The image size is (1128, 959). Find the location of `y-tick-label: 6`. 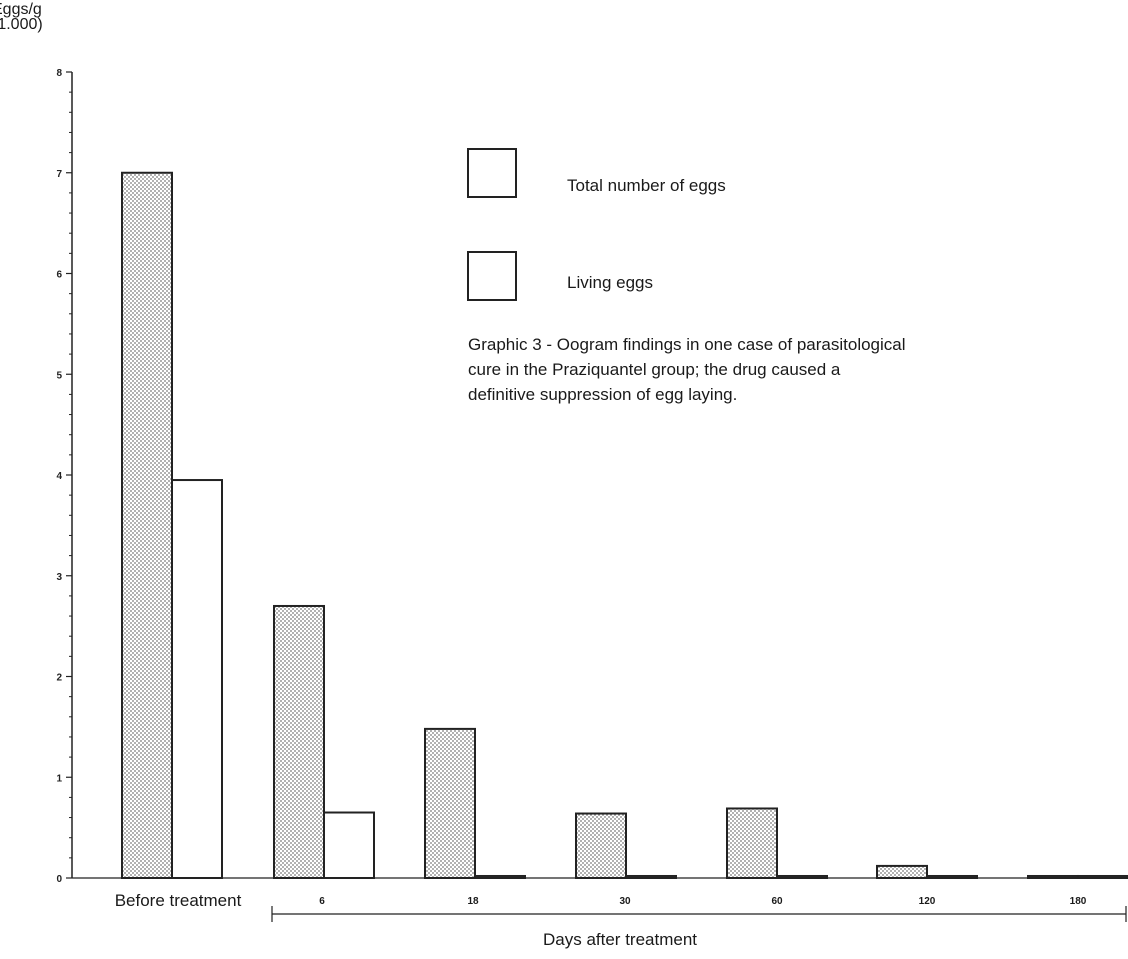

y-tick-label: 6 is located at coordinates (59, 275).